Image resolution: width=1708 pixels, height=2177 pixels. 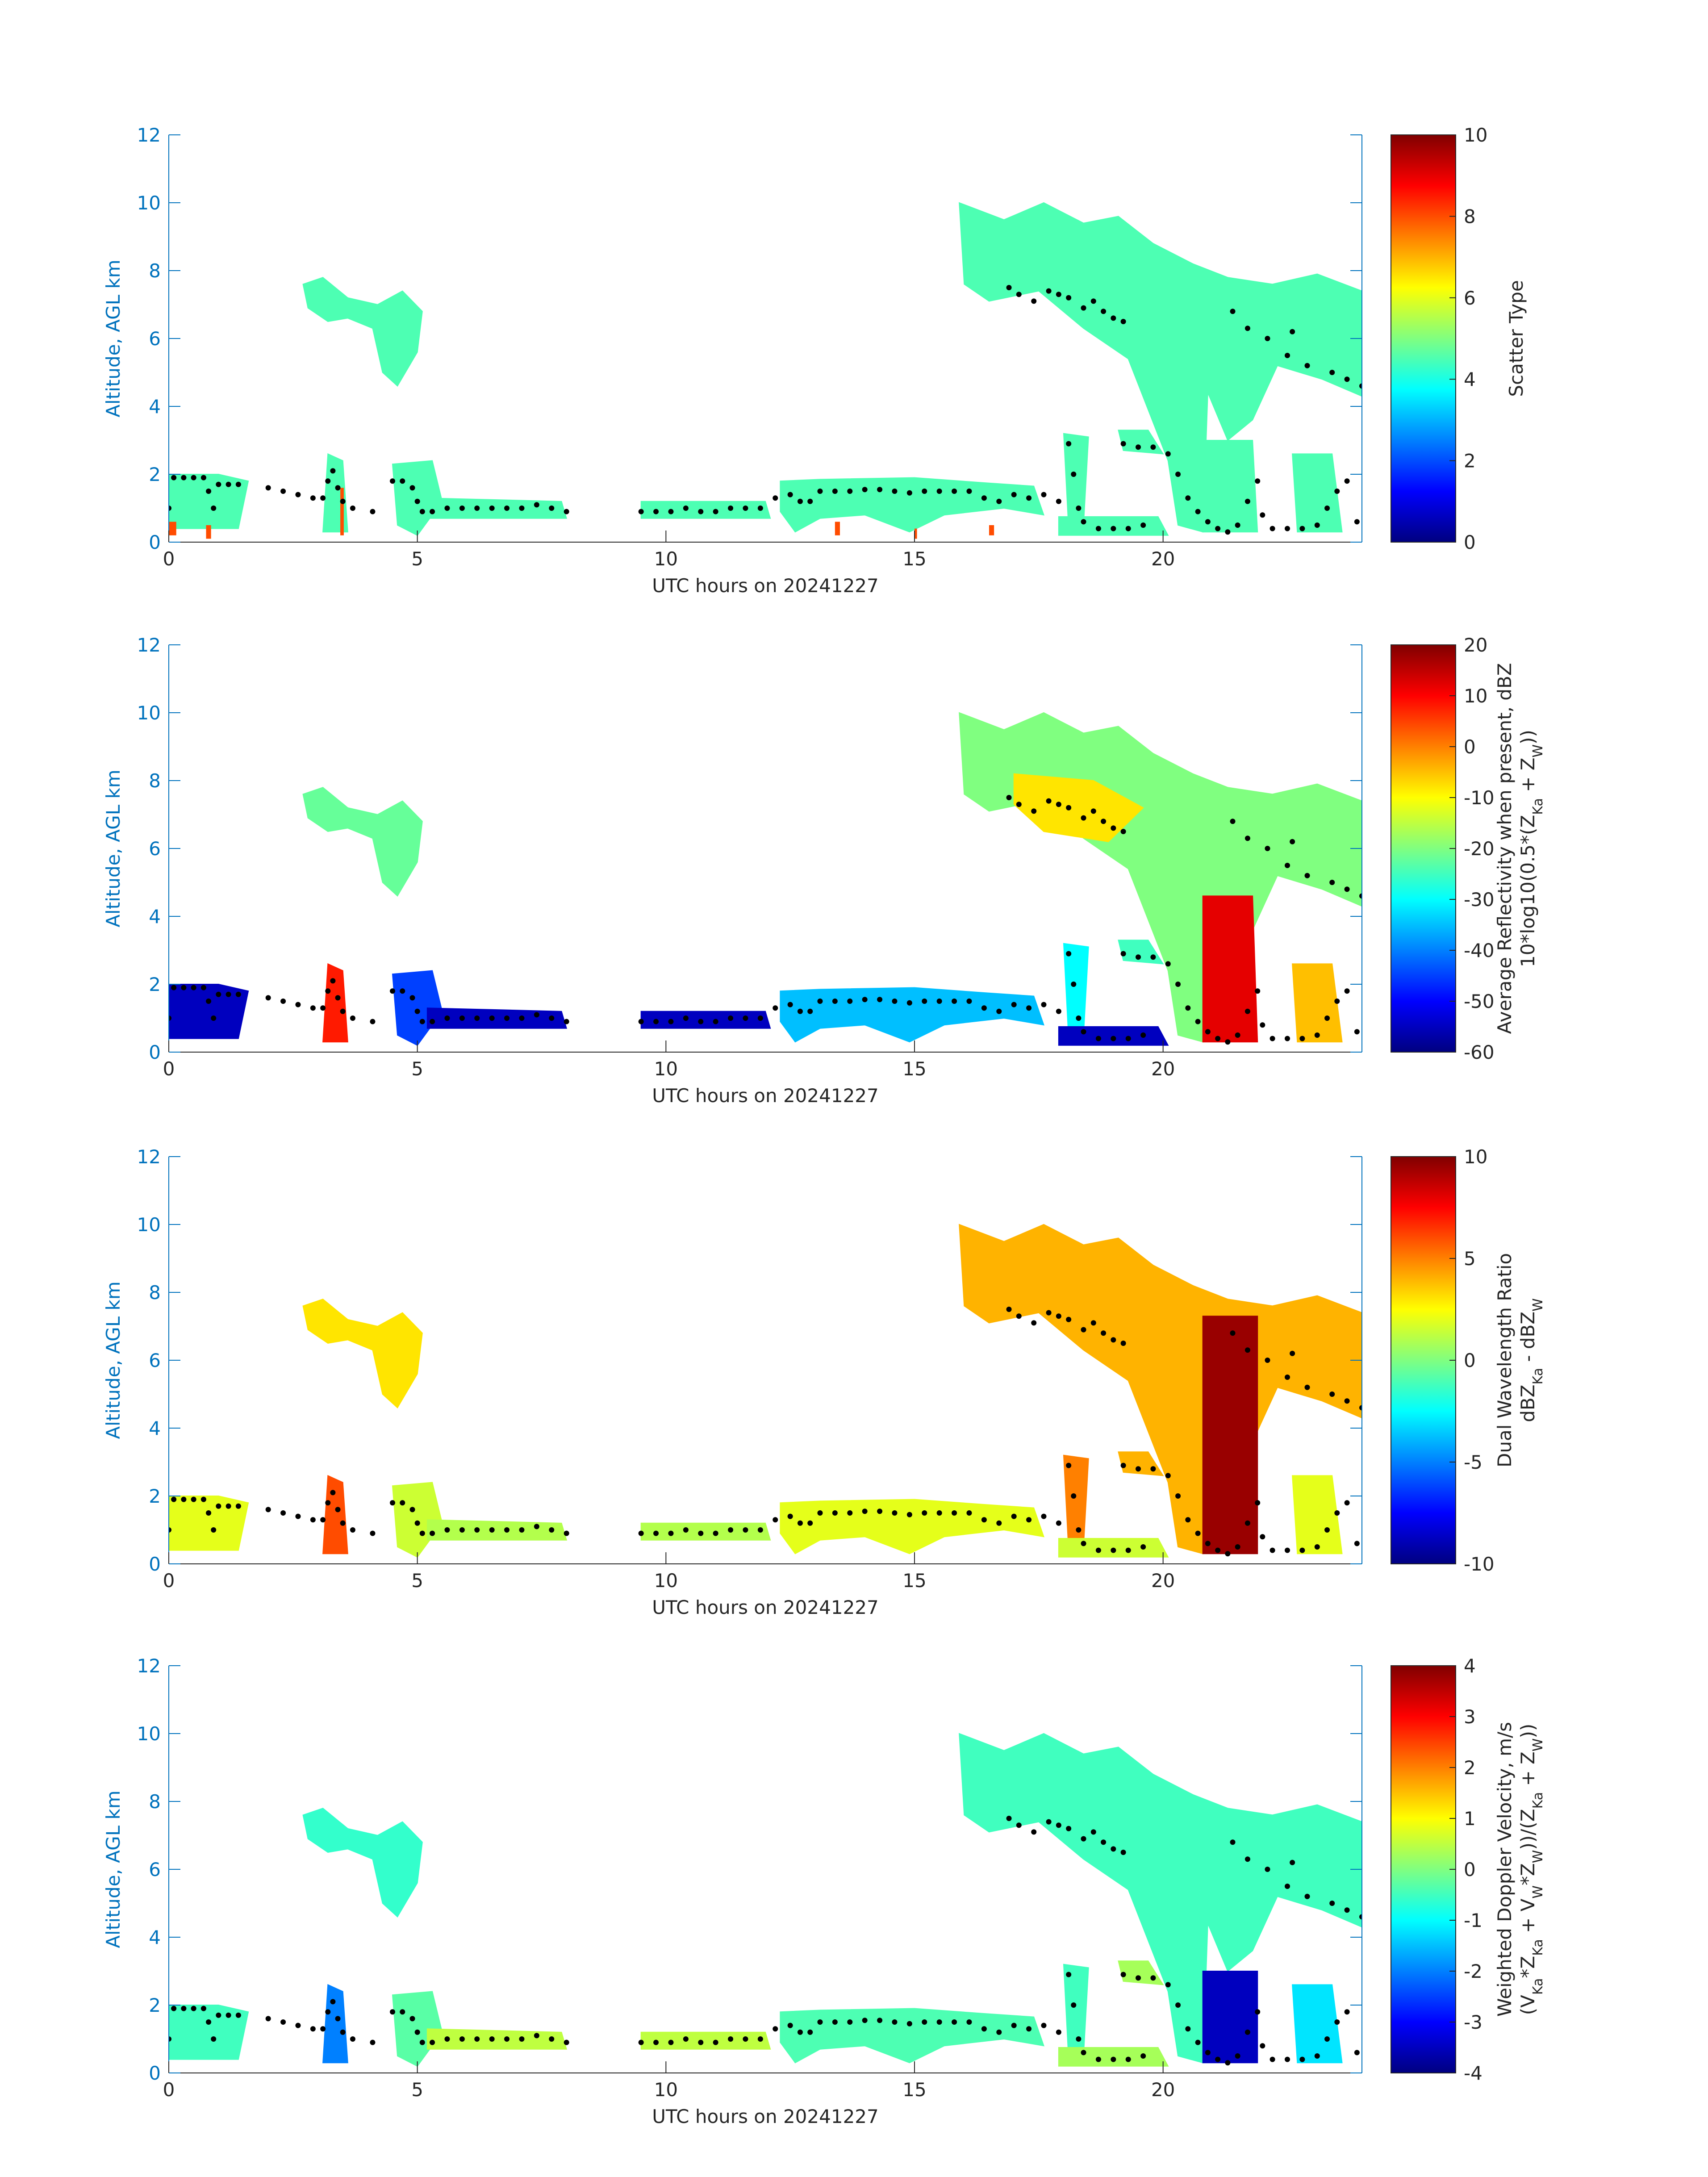 I want to click on y-tick-label: 6, so click(x=155, y=1869).